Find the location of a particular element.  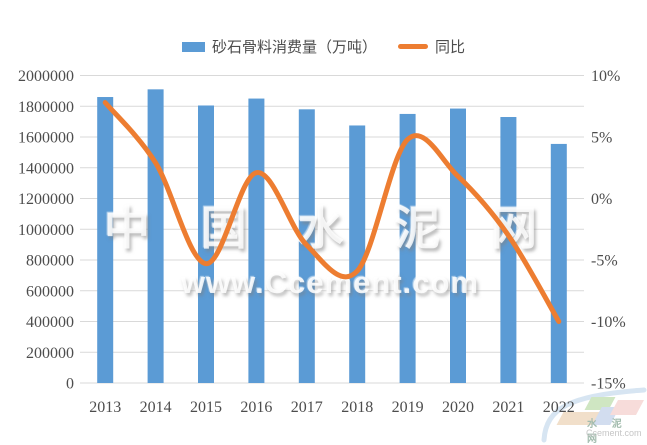

left-axis-tick-label: 600000 is located at coordinates (50, 291).